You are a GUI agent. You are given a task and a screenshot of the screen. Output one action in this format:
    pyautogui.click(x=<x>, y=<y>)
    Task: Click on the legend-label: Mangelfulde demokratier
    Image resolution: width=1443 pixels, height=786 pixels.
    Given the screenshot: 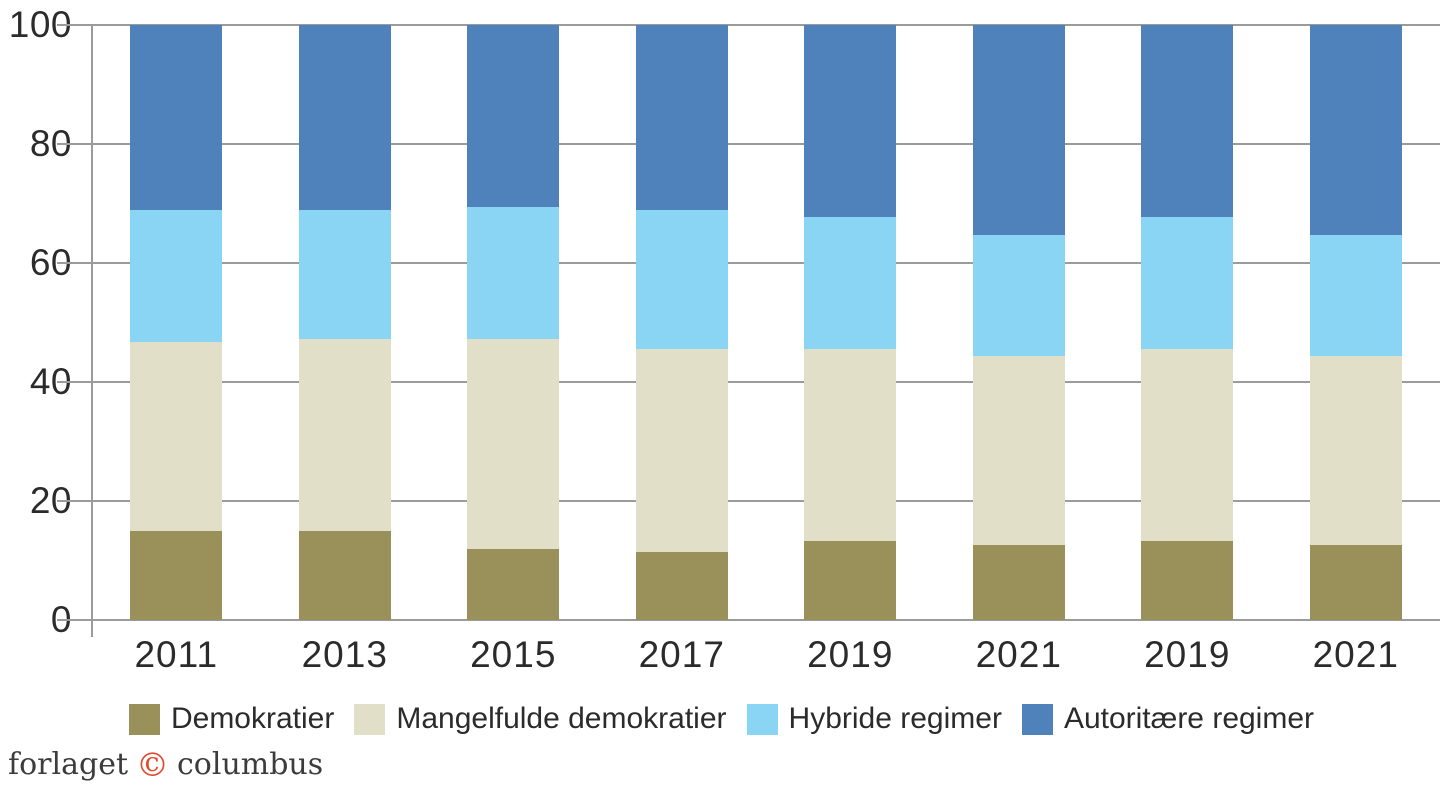 What is the action you would take?
    pyautogui.click(x=561, y=718)
    